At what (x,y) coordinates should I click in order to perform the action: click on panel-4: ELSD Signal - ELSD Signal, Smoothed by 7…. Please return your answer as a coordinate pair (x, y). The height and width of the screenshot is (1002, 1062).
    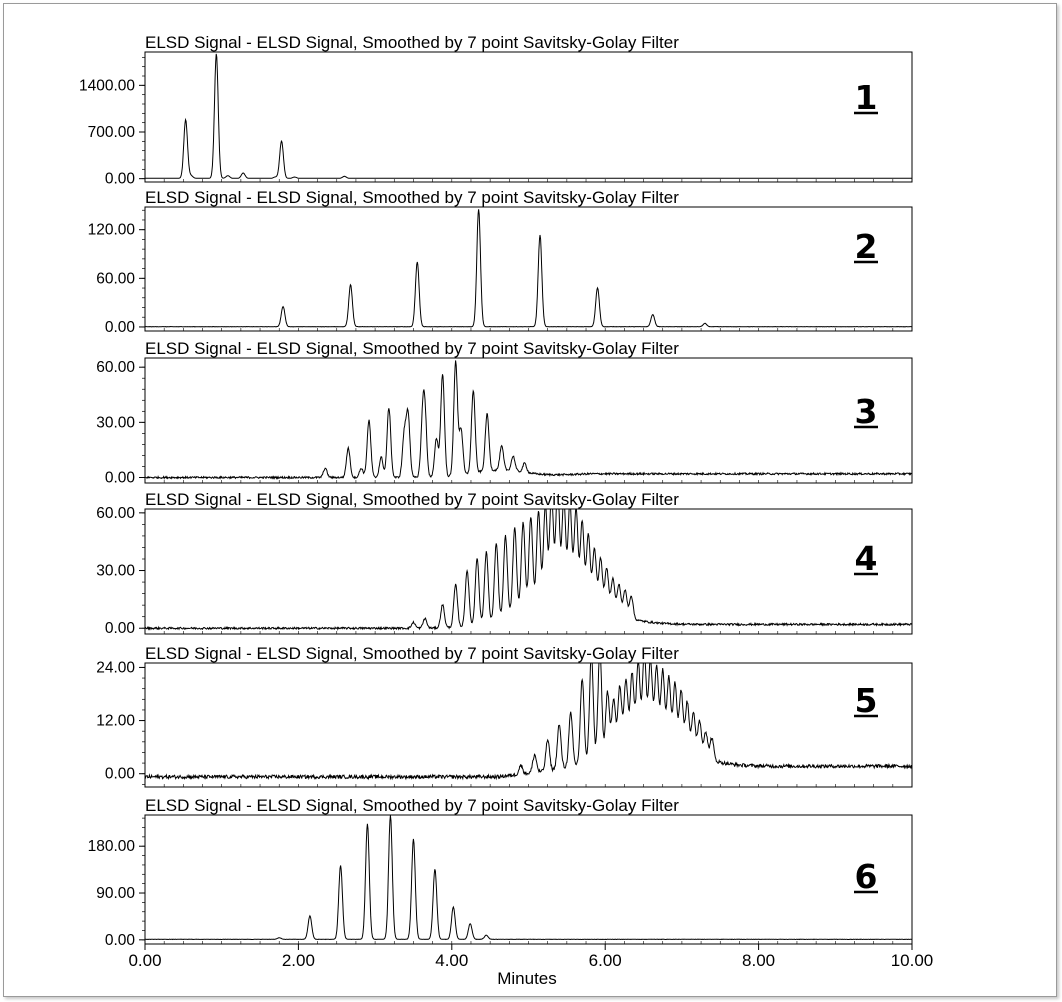
    Looking at the image, I should click on (504, 563).